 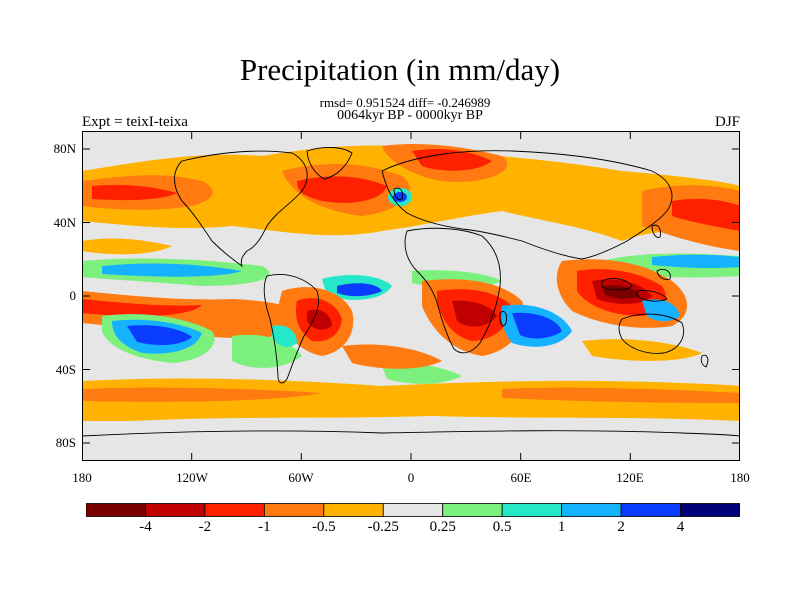 What do you see at coordinates (704, 361) in the screenshot?
I see `new-zealand-outline` at bounding box center [704, 361].